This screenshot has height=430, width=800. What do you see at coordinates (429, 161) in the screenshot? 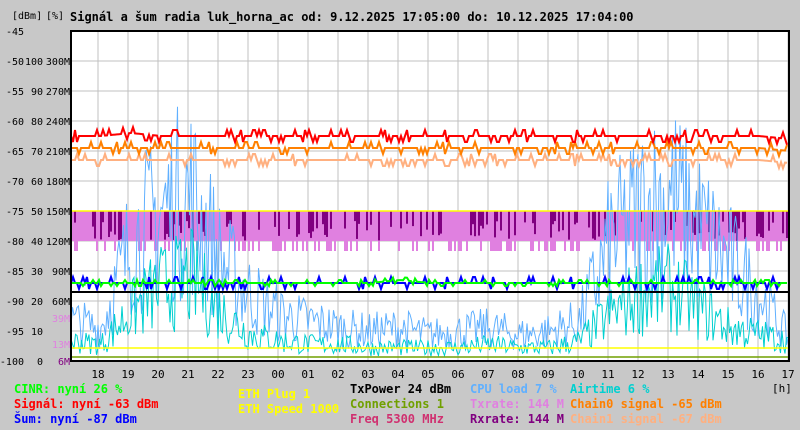
I see `series-chain1-signal` at bounding box center [429, 161].